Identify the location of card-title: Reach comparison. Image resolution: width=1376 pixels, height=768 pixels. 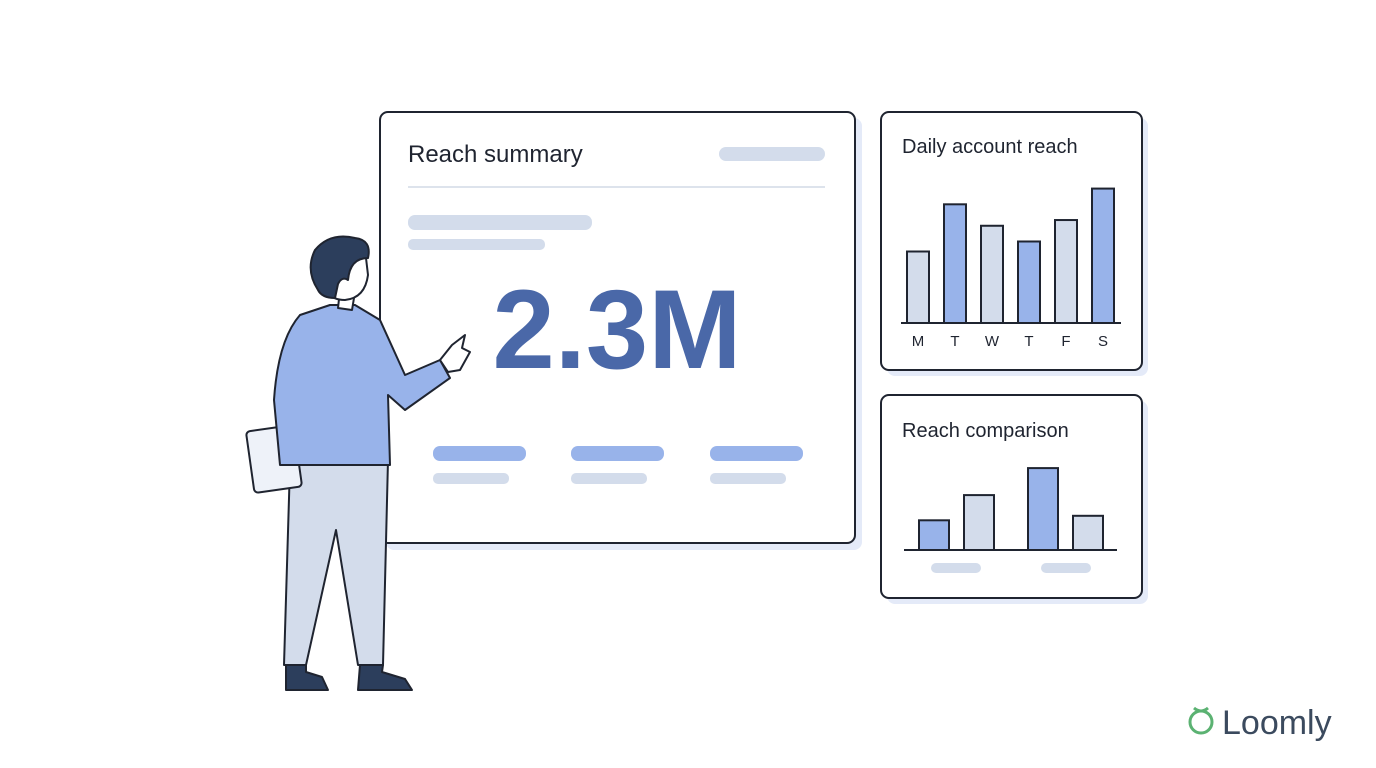
(985, 431).